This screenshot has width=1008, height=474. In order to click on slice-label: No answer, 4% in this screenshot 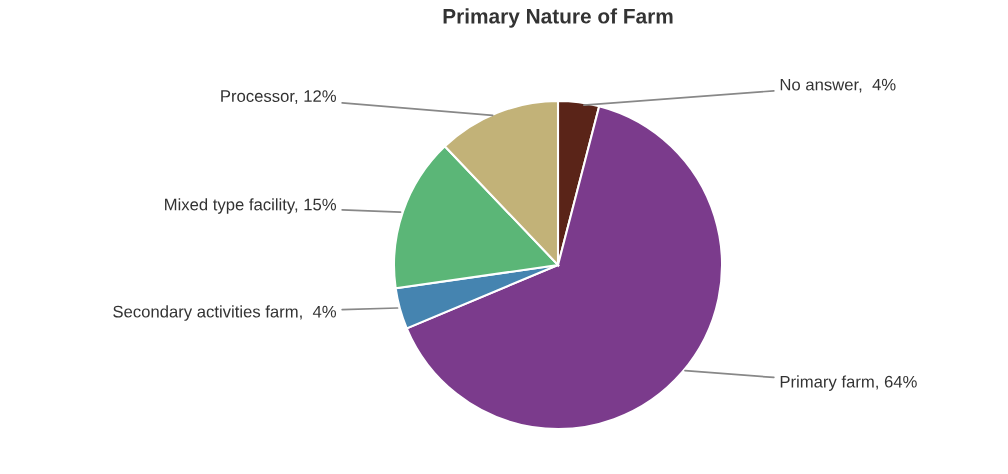, I will do `click(838, 85)`.